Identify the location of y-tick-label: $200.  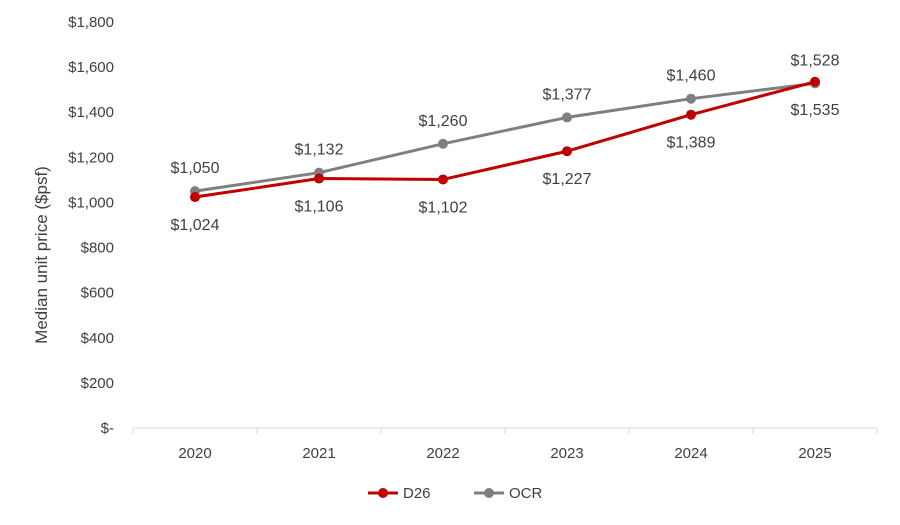
(97, 383).